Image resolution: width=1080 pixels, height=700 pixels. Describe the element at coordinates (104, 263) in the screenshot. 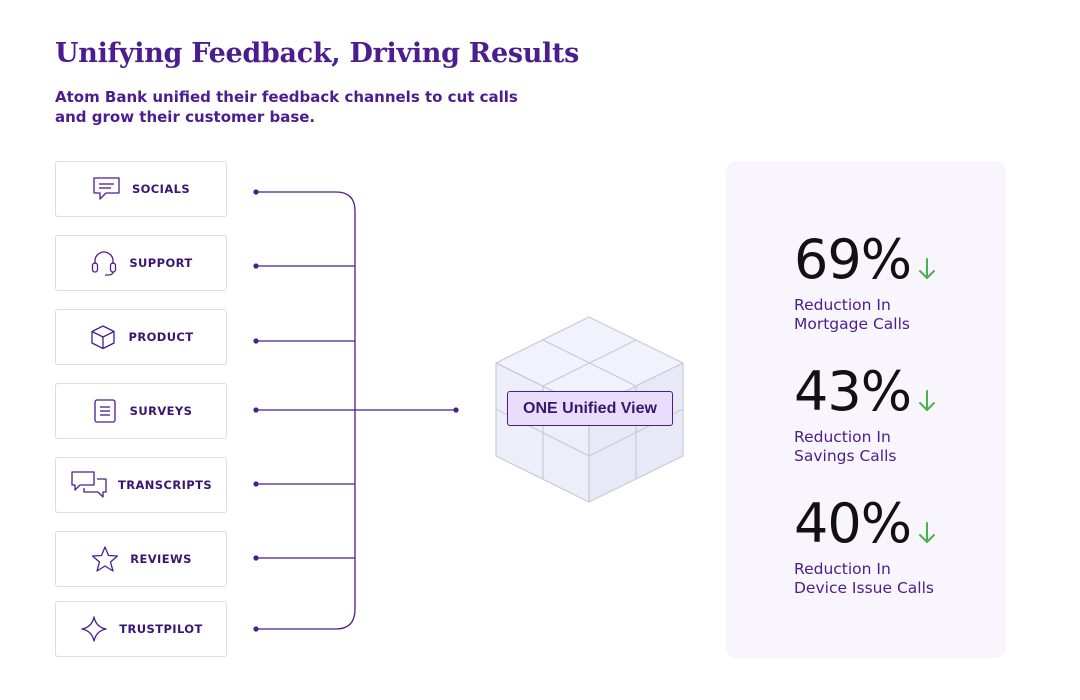

I see `headset-icon` at that location.